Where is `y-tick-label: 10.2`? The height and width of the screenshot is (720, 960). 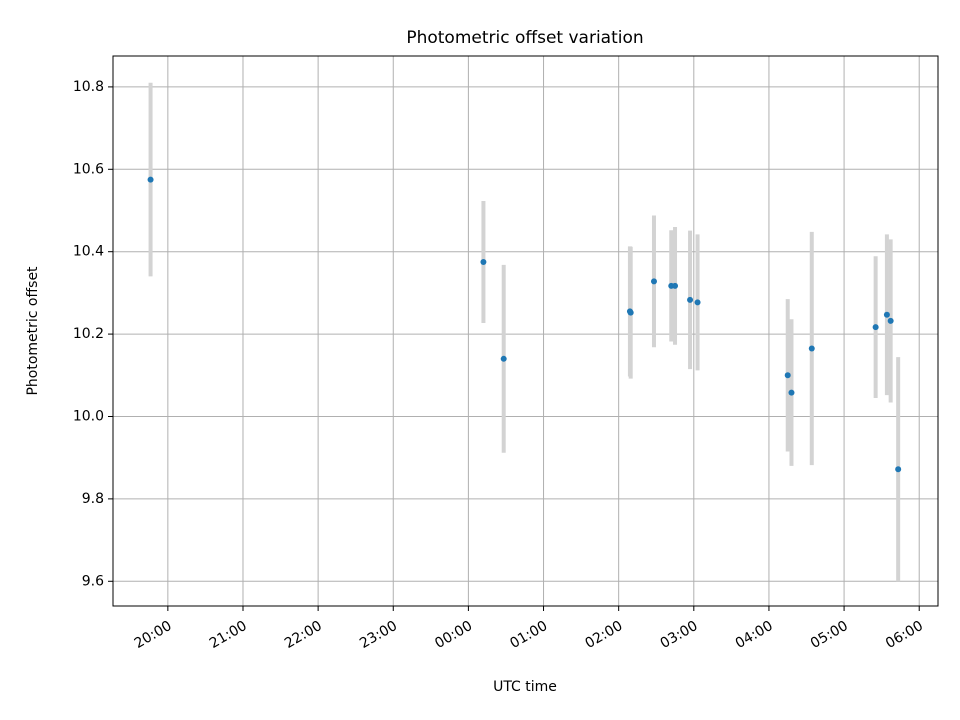 y-tick-label: 10.2 is located at coordinates (88, 334).